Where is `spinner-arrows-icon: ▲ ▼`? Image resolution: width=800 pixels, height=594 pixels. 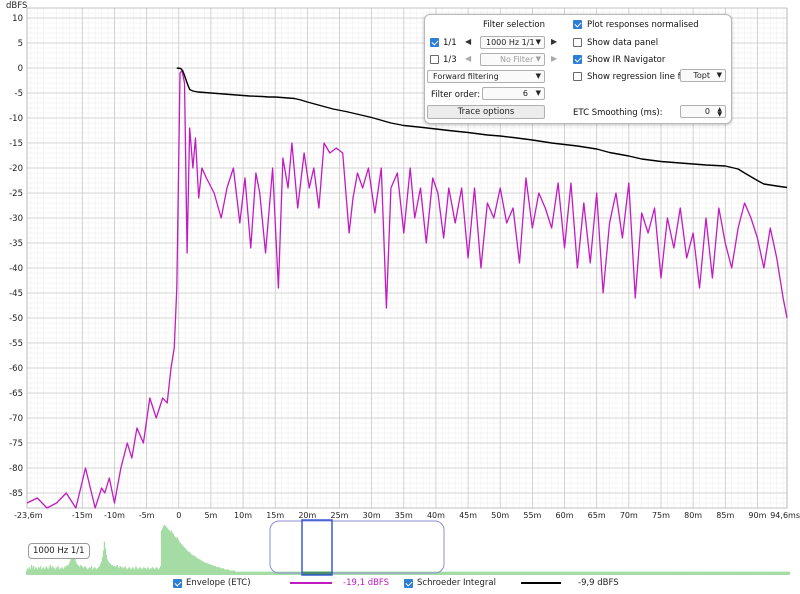 spinner-arrows-icon: ▲ ▼ is located at coordinates (719, 112).